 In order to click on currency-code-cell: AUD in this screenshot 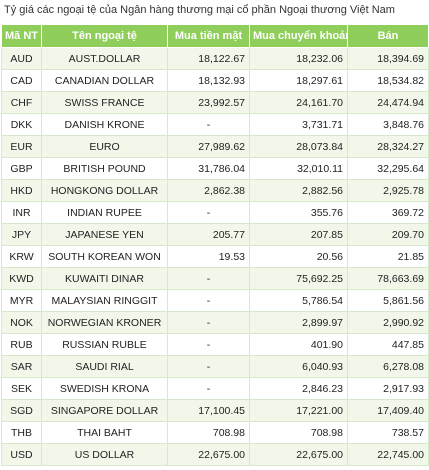, I will do `click(21, 58)`.